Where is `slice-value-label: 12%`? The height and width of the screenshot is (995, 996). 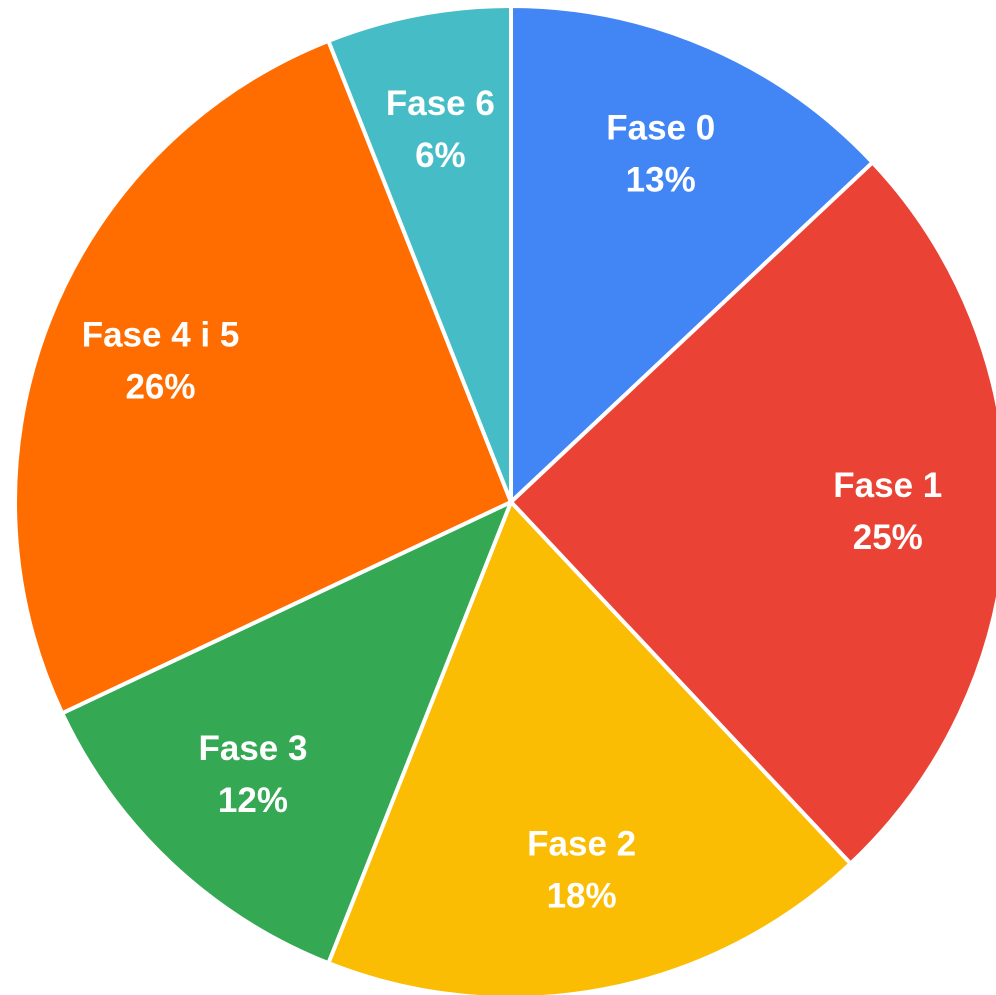
slice-value-label: 12% is located at coordinates (253, 800).